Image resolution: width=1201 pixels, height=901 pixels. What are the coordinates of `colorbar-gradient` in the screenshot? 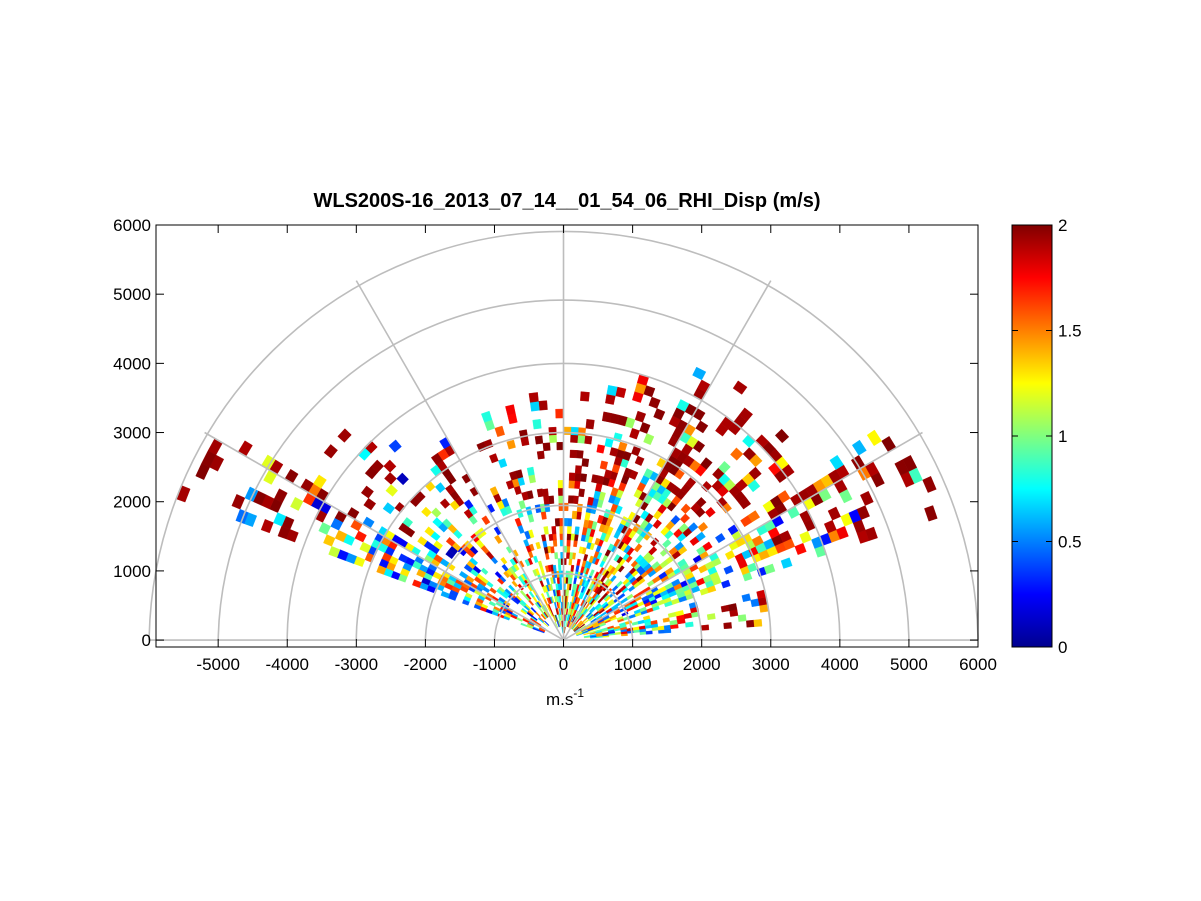 It's located at (1032, 436).